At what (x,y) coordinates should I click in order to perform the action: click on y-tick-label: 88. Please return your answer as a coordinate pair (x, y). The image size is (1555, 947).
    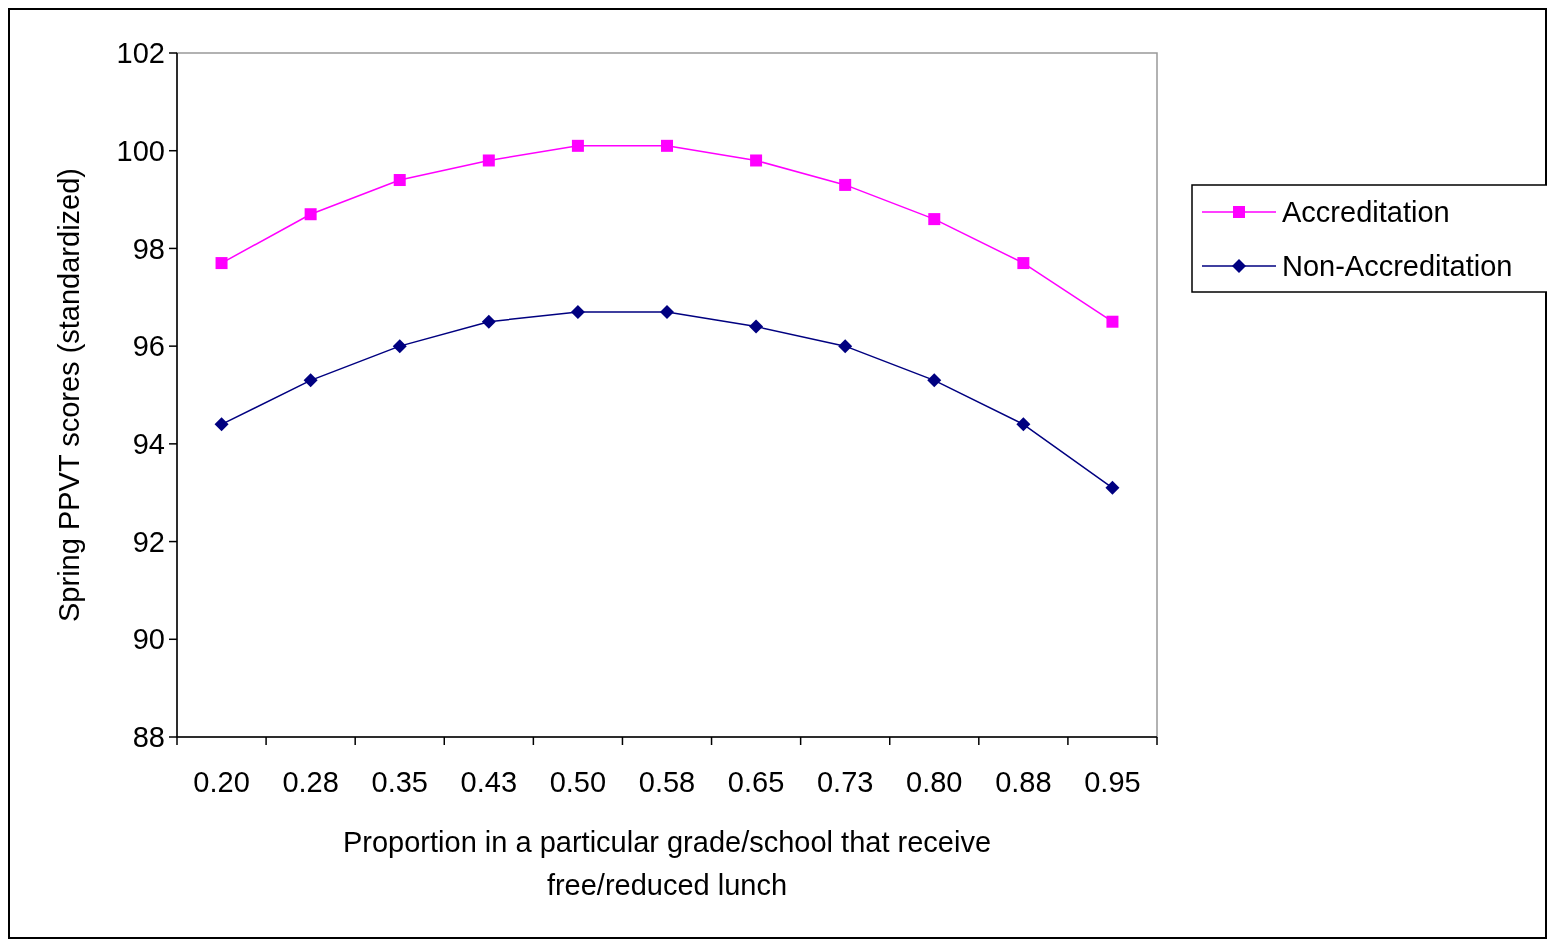
    Looking at the image, I should click on (148, 737).